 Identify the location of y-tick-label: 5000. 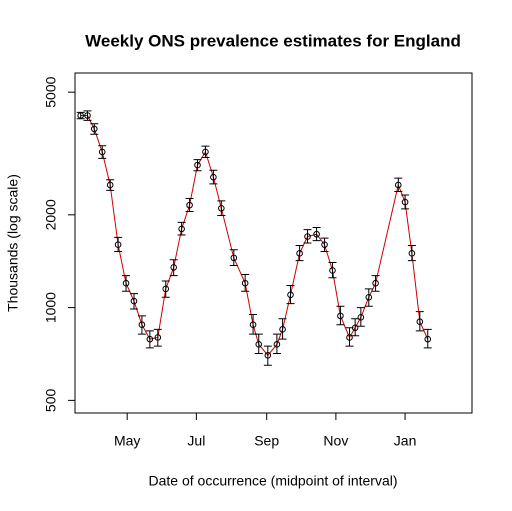
(51, 91).